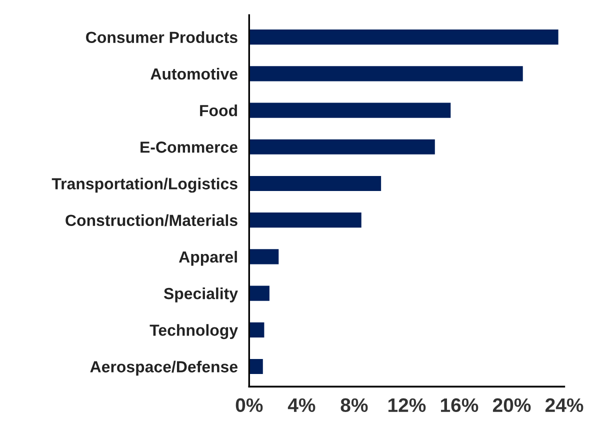 The height and width of the screenshot is (432, 589). I want to click on x-tick-label: 12%, so click(407, 405).